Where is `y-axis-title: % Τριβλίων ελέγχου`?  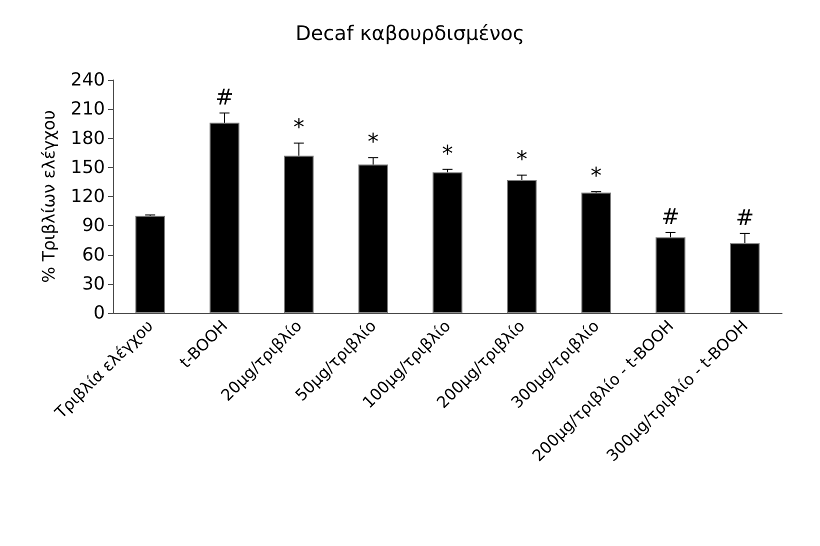 y-axis-title: % Τριβλίων ελέγχου is located at coordinates (50, 196).